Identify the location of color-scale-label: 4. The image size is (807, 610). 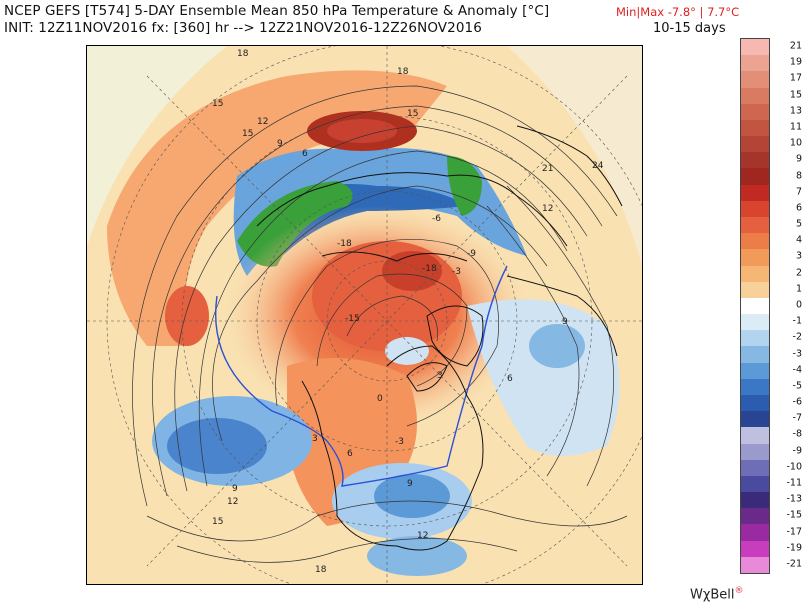
(798, 240).